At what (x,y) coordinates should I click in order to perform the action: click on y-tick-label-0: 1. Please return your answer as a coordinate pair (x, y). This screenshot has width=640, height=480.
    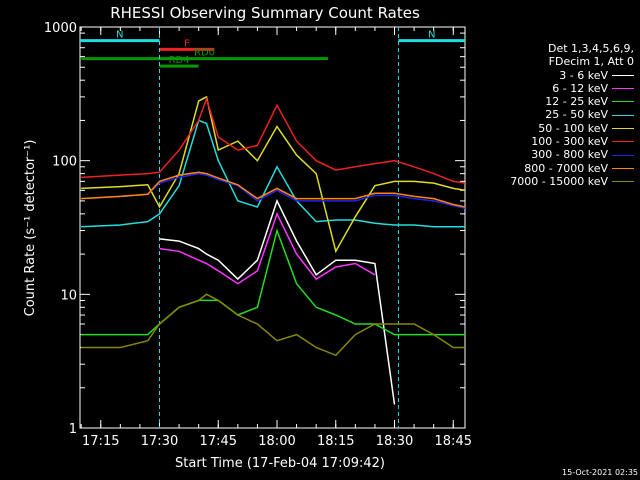
    Looking at the image, I should click on (73, 429).